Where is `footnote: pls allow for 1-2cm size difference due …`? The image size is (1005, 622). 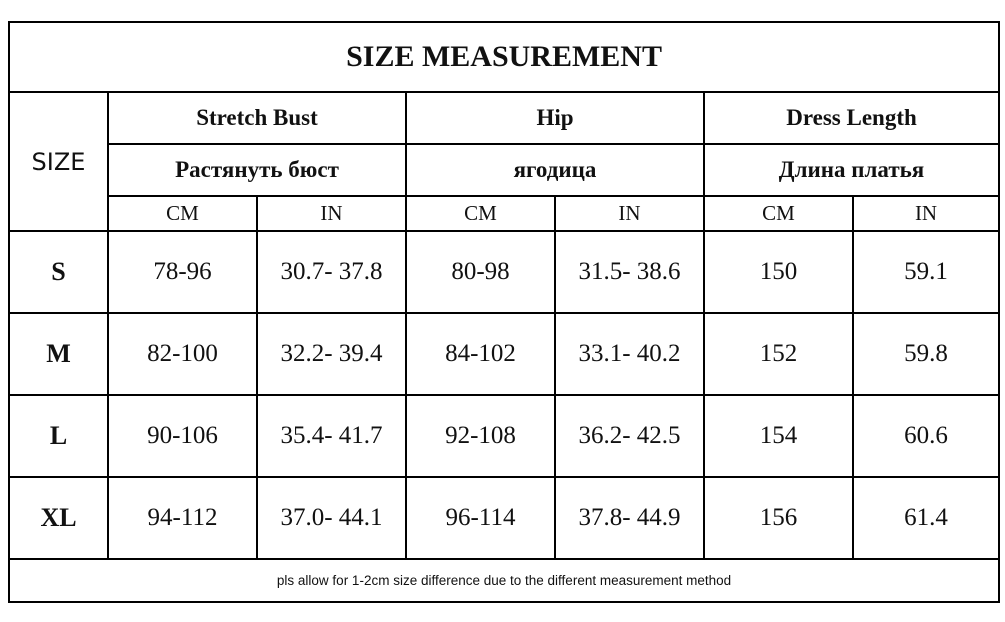
footnote: pls allow for 1-2cm size difference due … is located at coordinates (504, 580).